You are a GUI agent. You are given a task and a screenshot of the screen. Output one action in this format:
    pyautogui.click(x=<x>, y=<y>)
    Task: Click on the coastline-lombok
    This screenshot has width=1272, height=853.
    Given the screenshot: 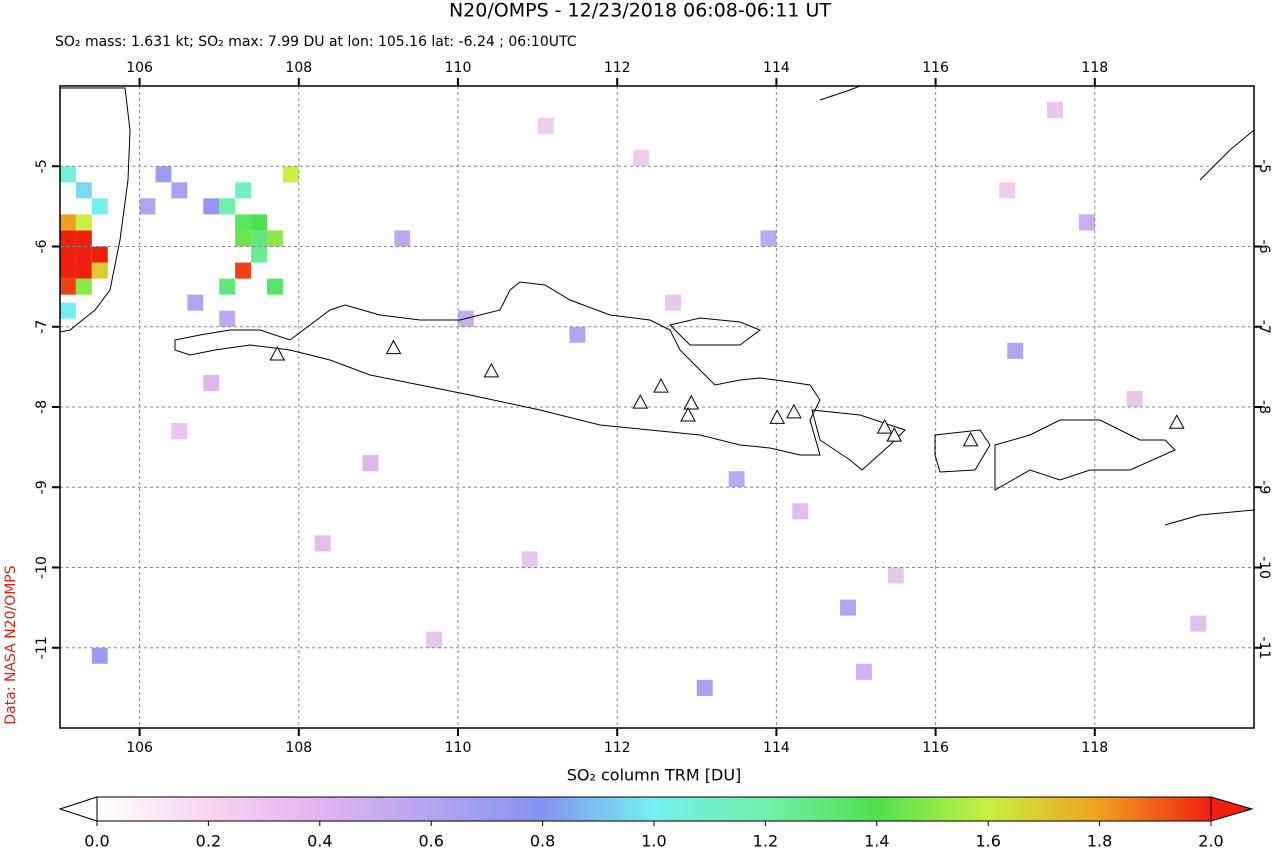 What is the action you would take?
    pyautogui.click(x=962, y=451)
    